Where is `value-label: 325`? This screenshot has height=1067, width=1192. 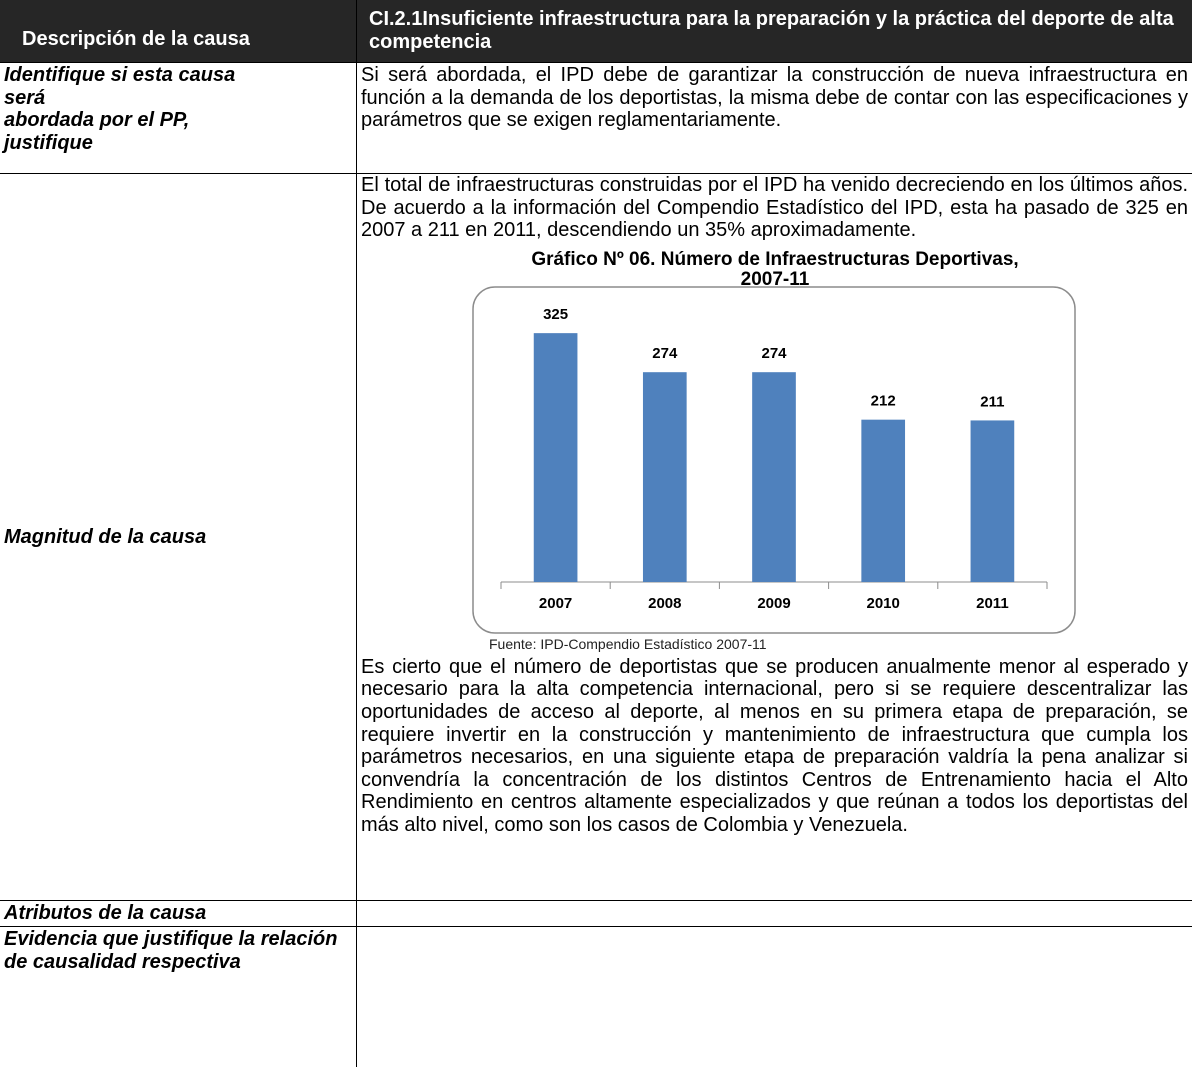 value-label: 325 is located at coordinates (555, 314).